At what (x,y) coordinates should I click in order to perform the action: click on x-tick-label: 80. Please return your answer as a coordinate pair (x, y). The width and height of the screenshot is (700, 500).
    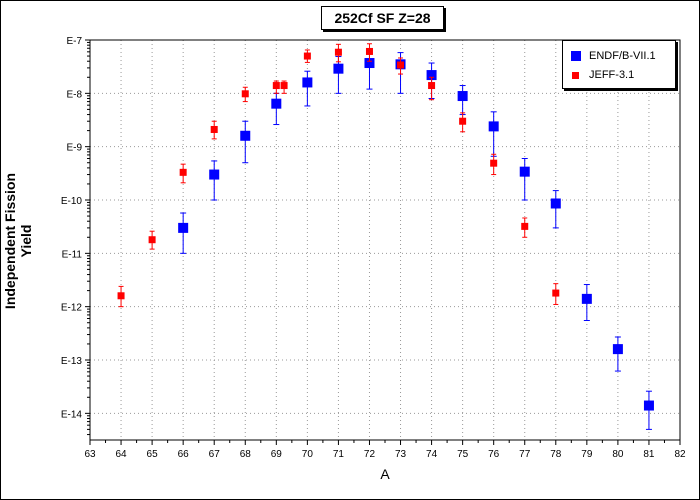
    Looking at the image, I should click on (618, 454).